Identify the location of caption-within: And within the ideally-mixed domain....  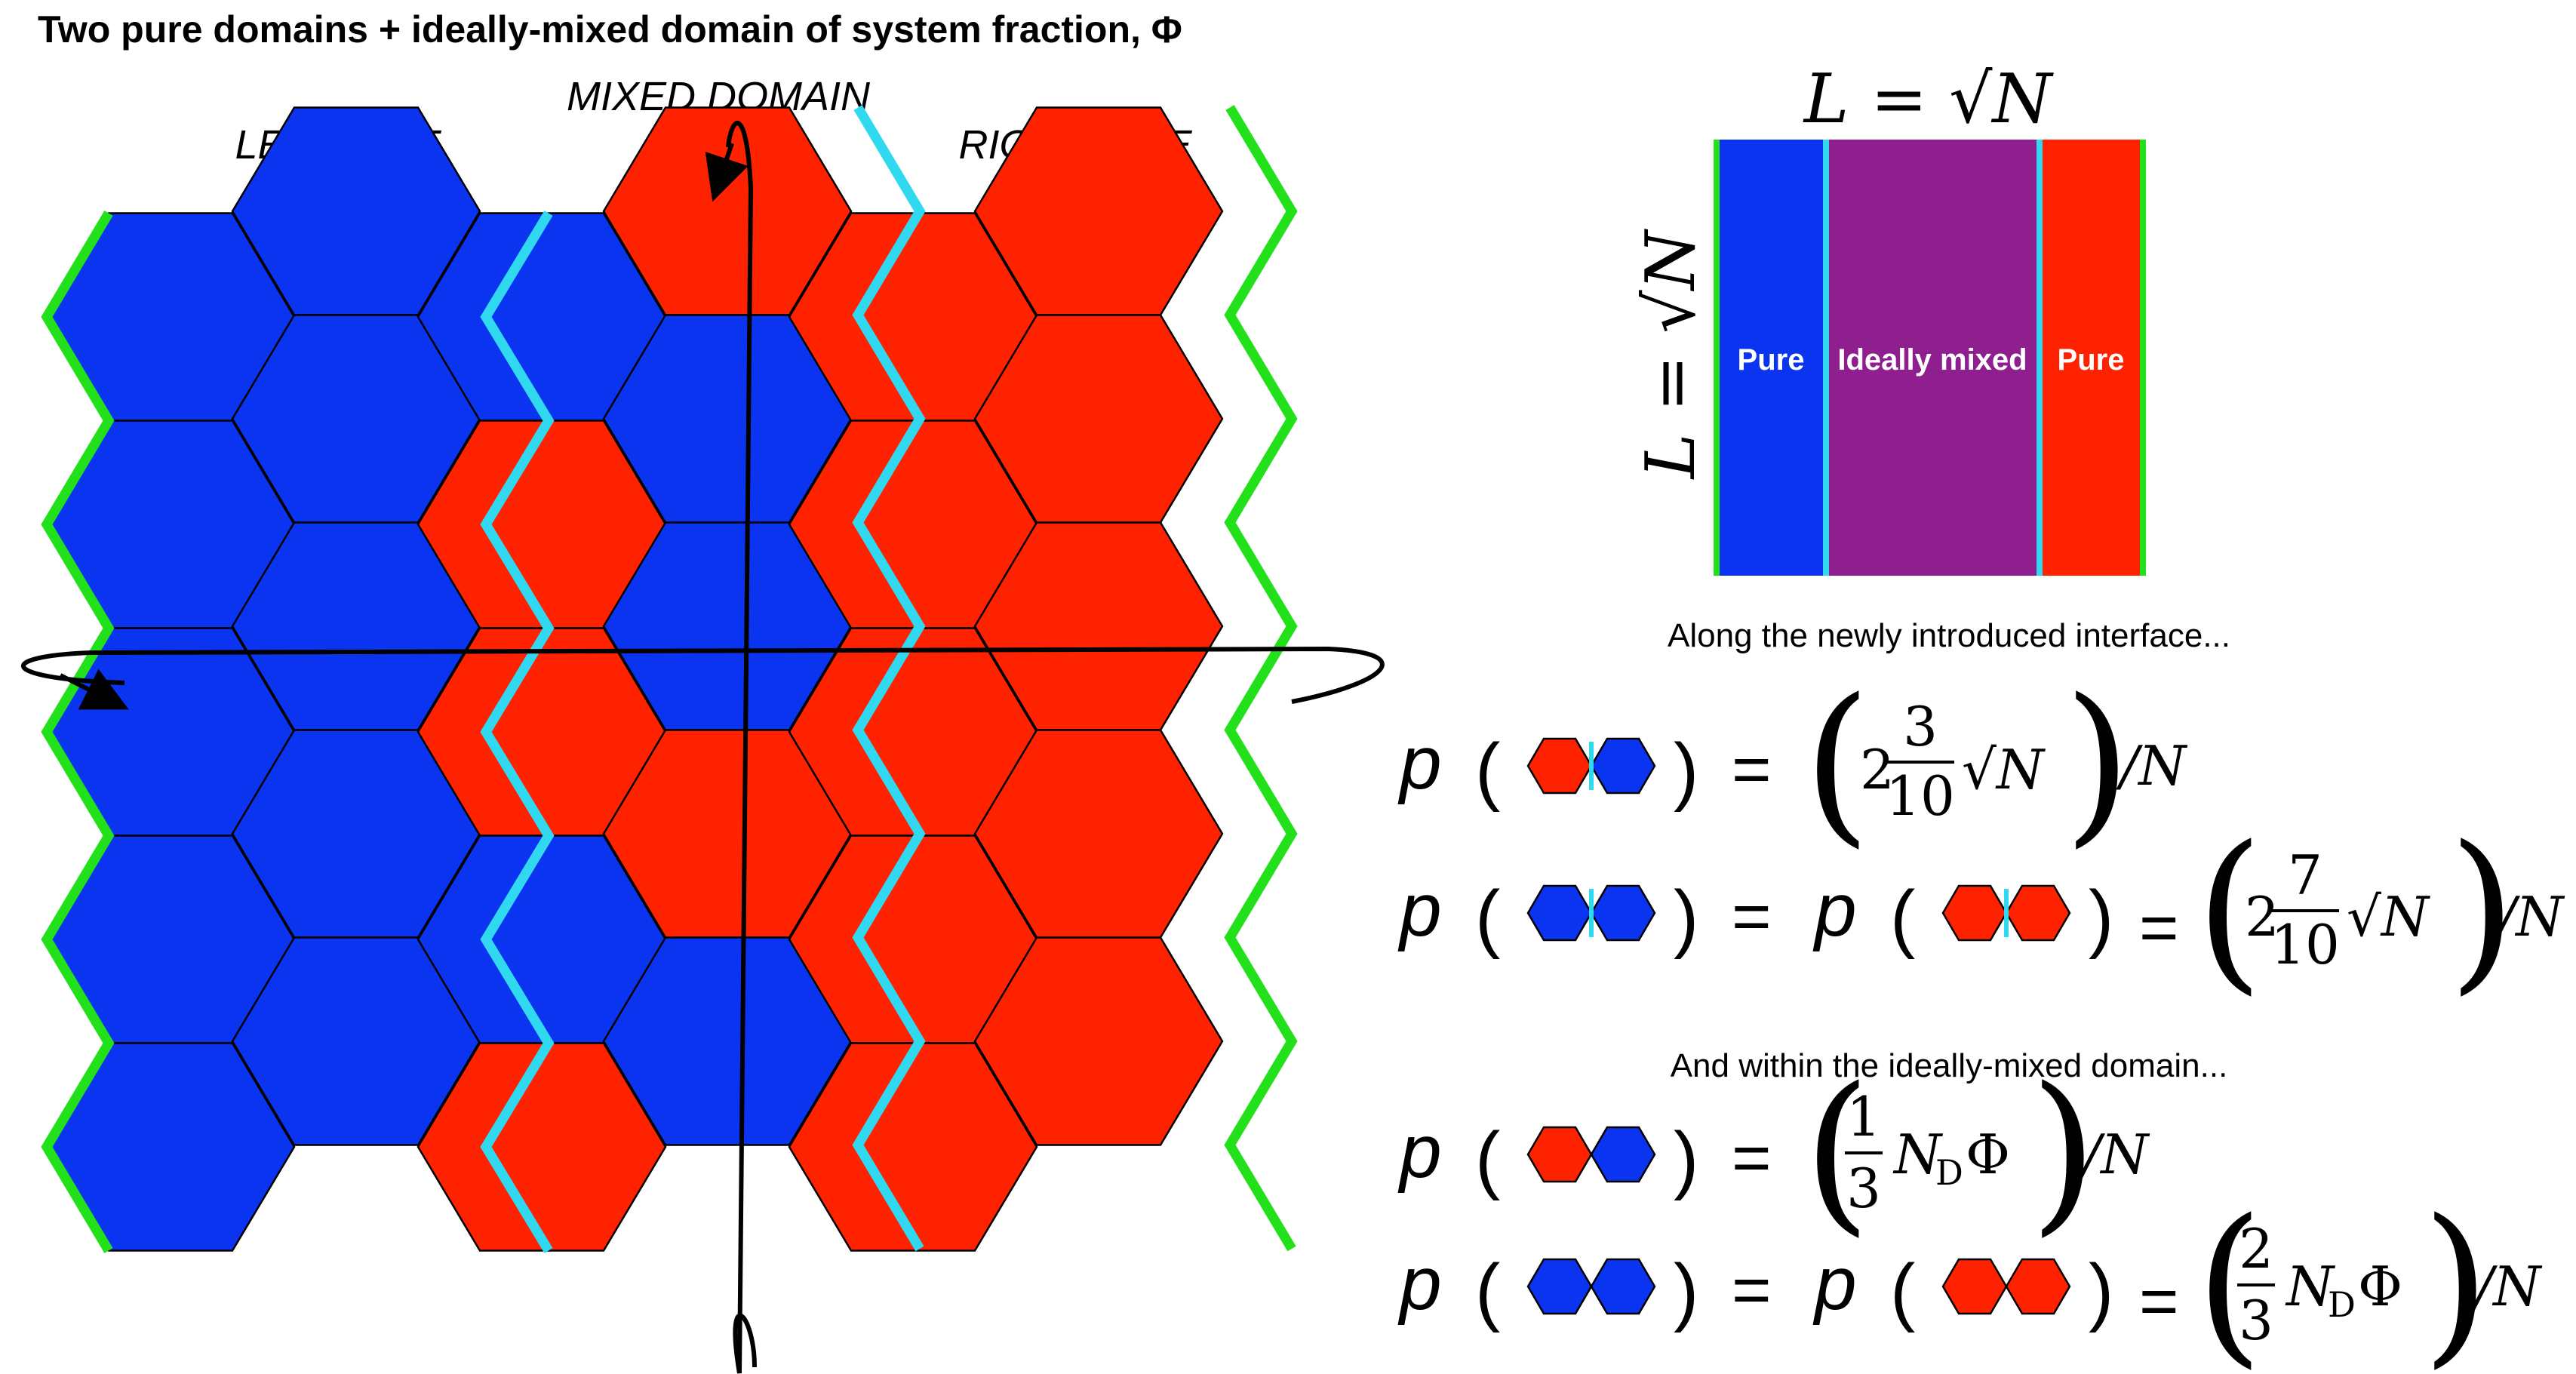
(1949, 1065).